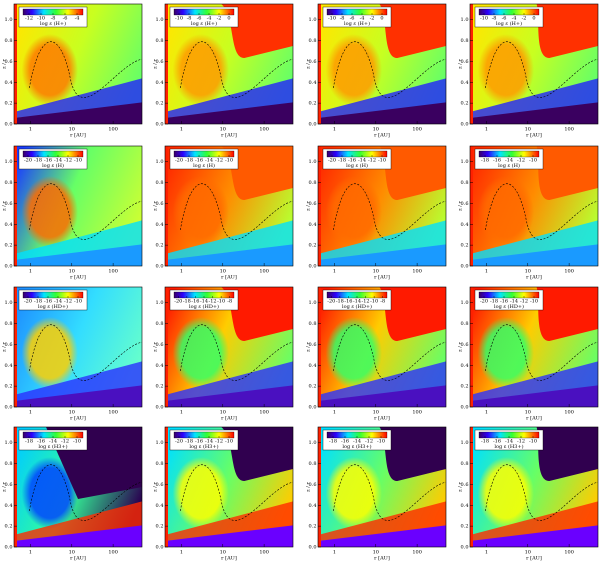 This screenshot has height=566, width=600. Describe the element at coordinates (228, 19) in the screenshot. I see `colorbar-tick-label: 0` at that location.